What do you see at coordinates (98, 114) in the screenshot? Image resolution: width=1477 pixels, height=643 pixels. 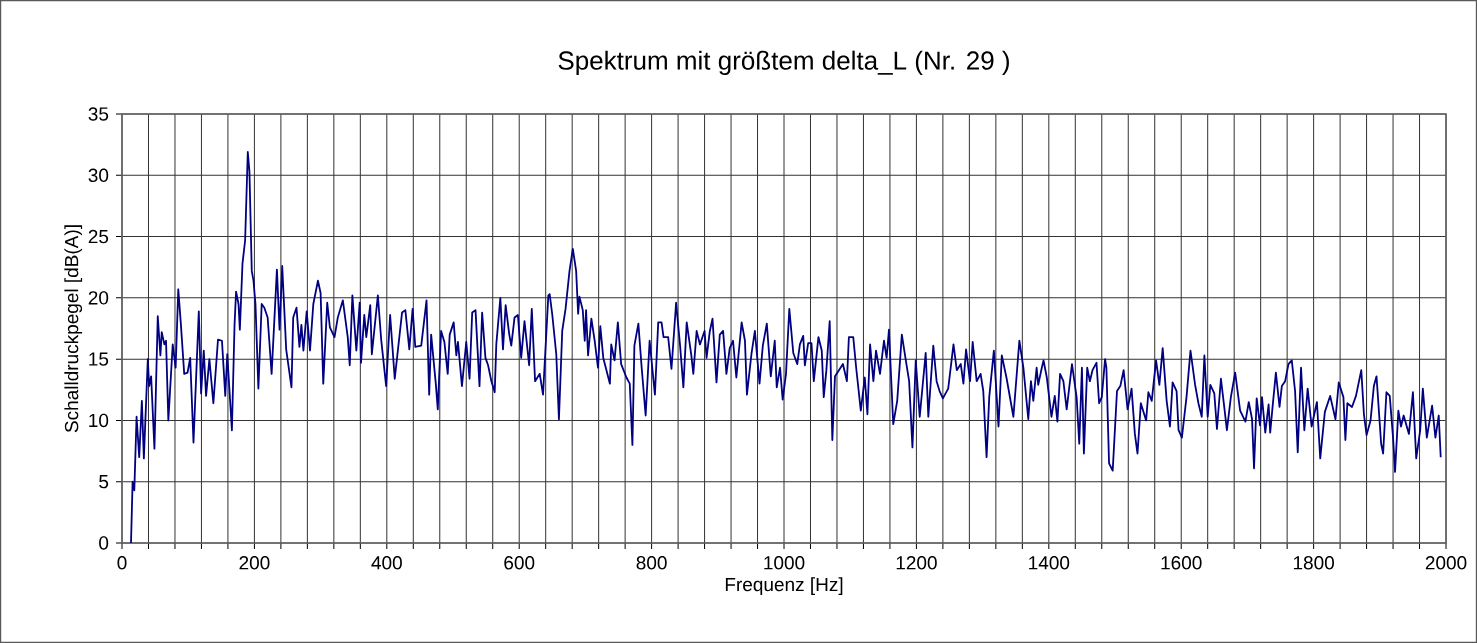 I see `y-tick-label: 35` at bounding box center [98, 114].